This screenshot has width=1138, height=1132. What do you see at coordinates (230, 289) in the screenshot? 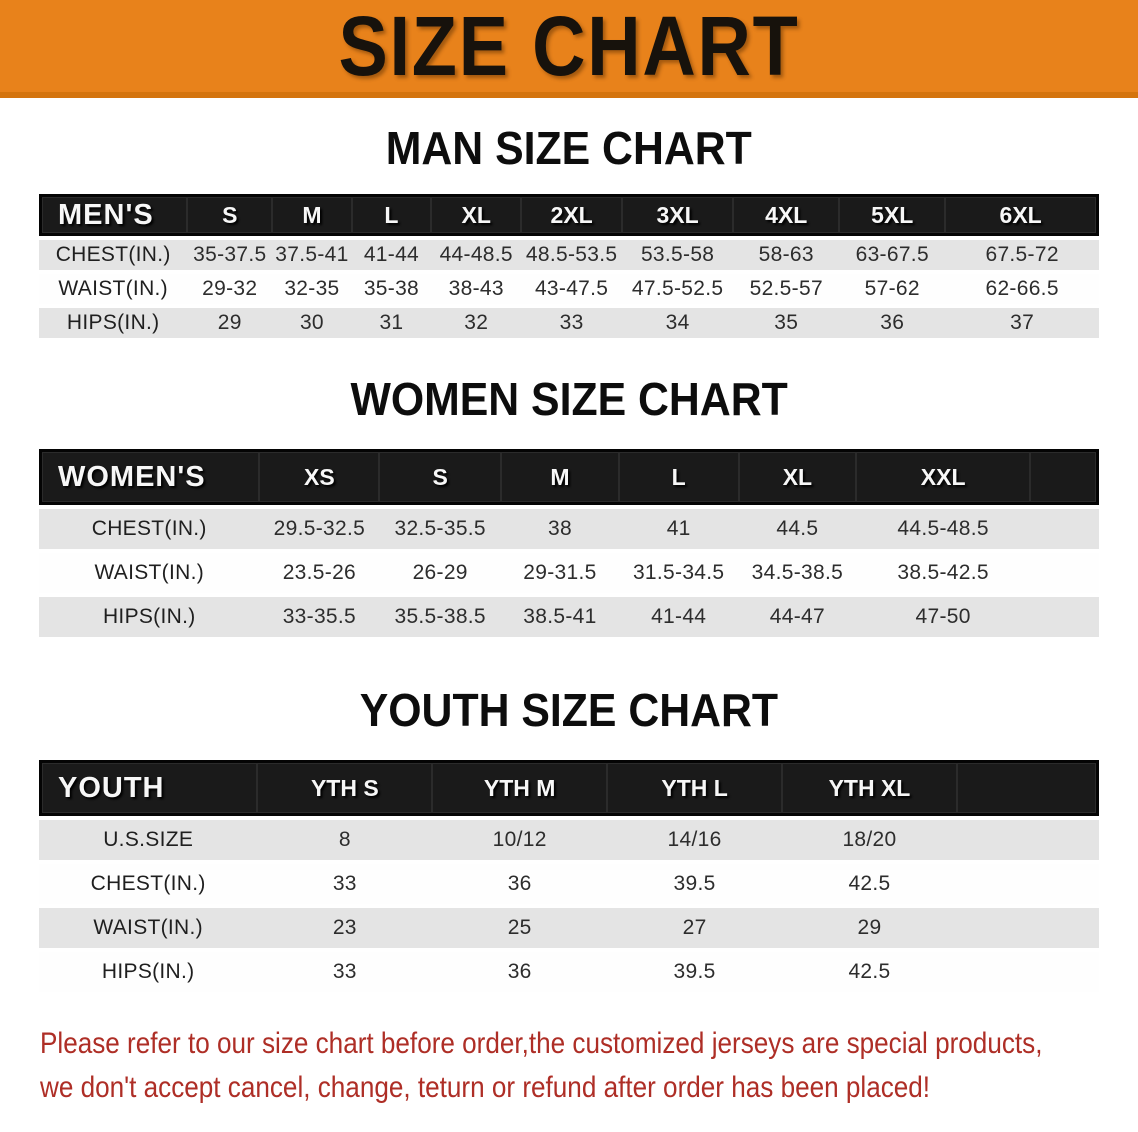
I see `data-cell: 29-32` at bounding box center [230, 289].